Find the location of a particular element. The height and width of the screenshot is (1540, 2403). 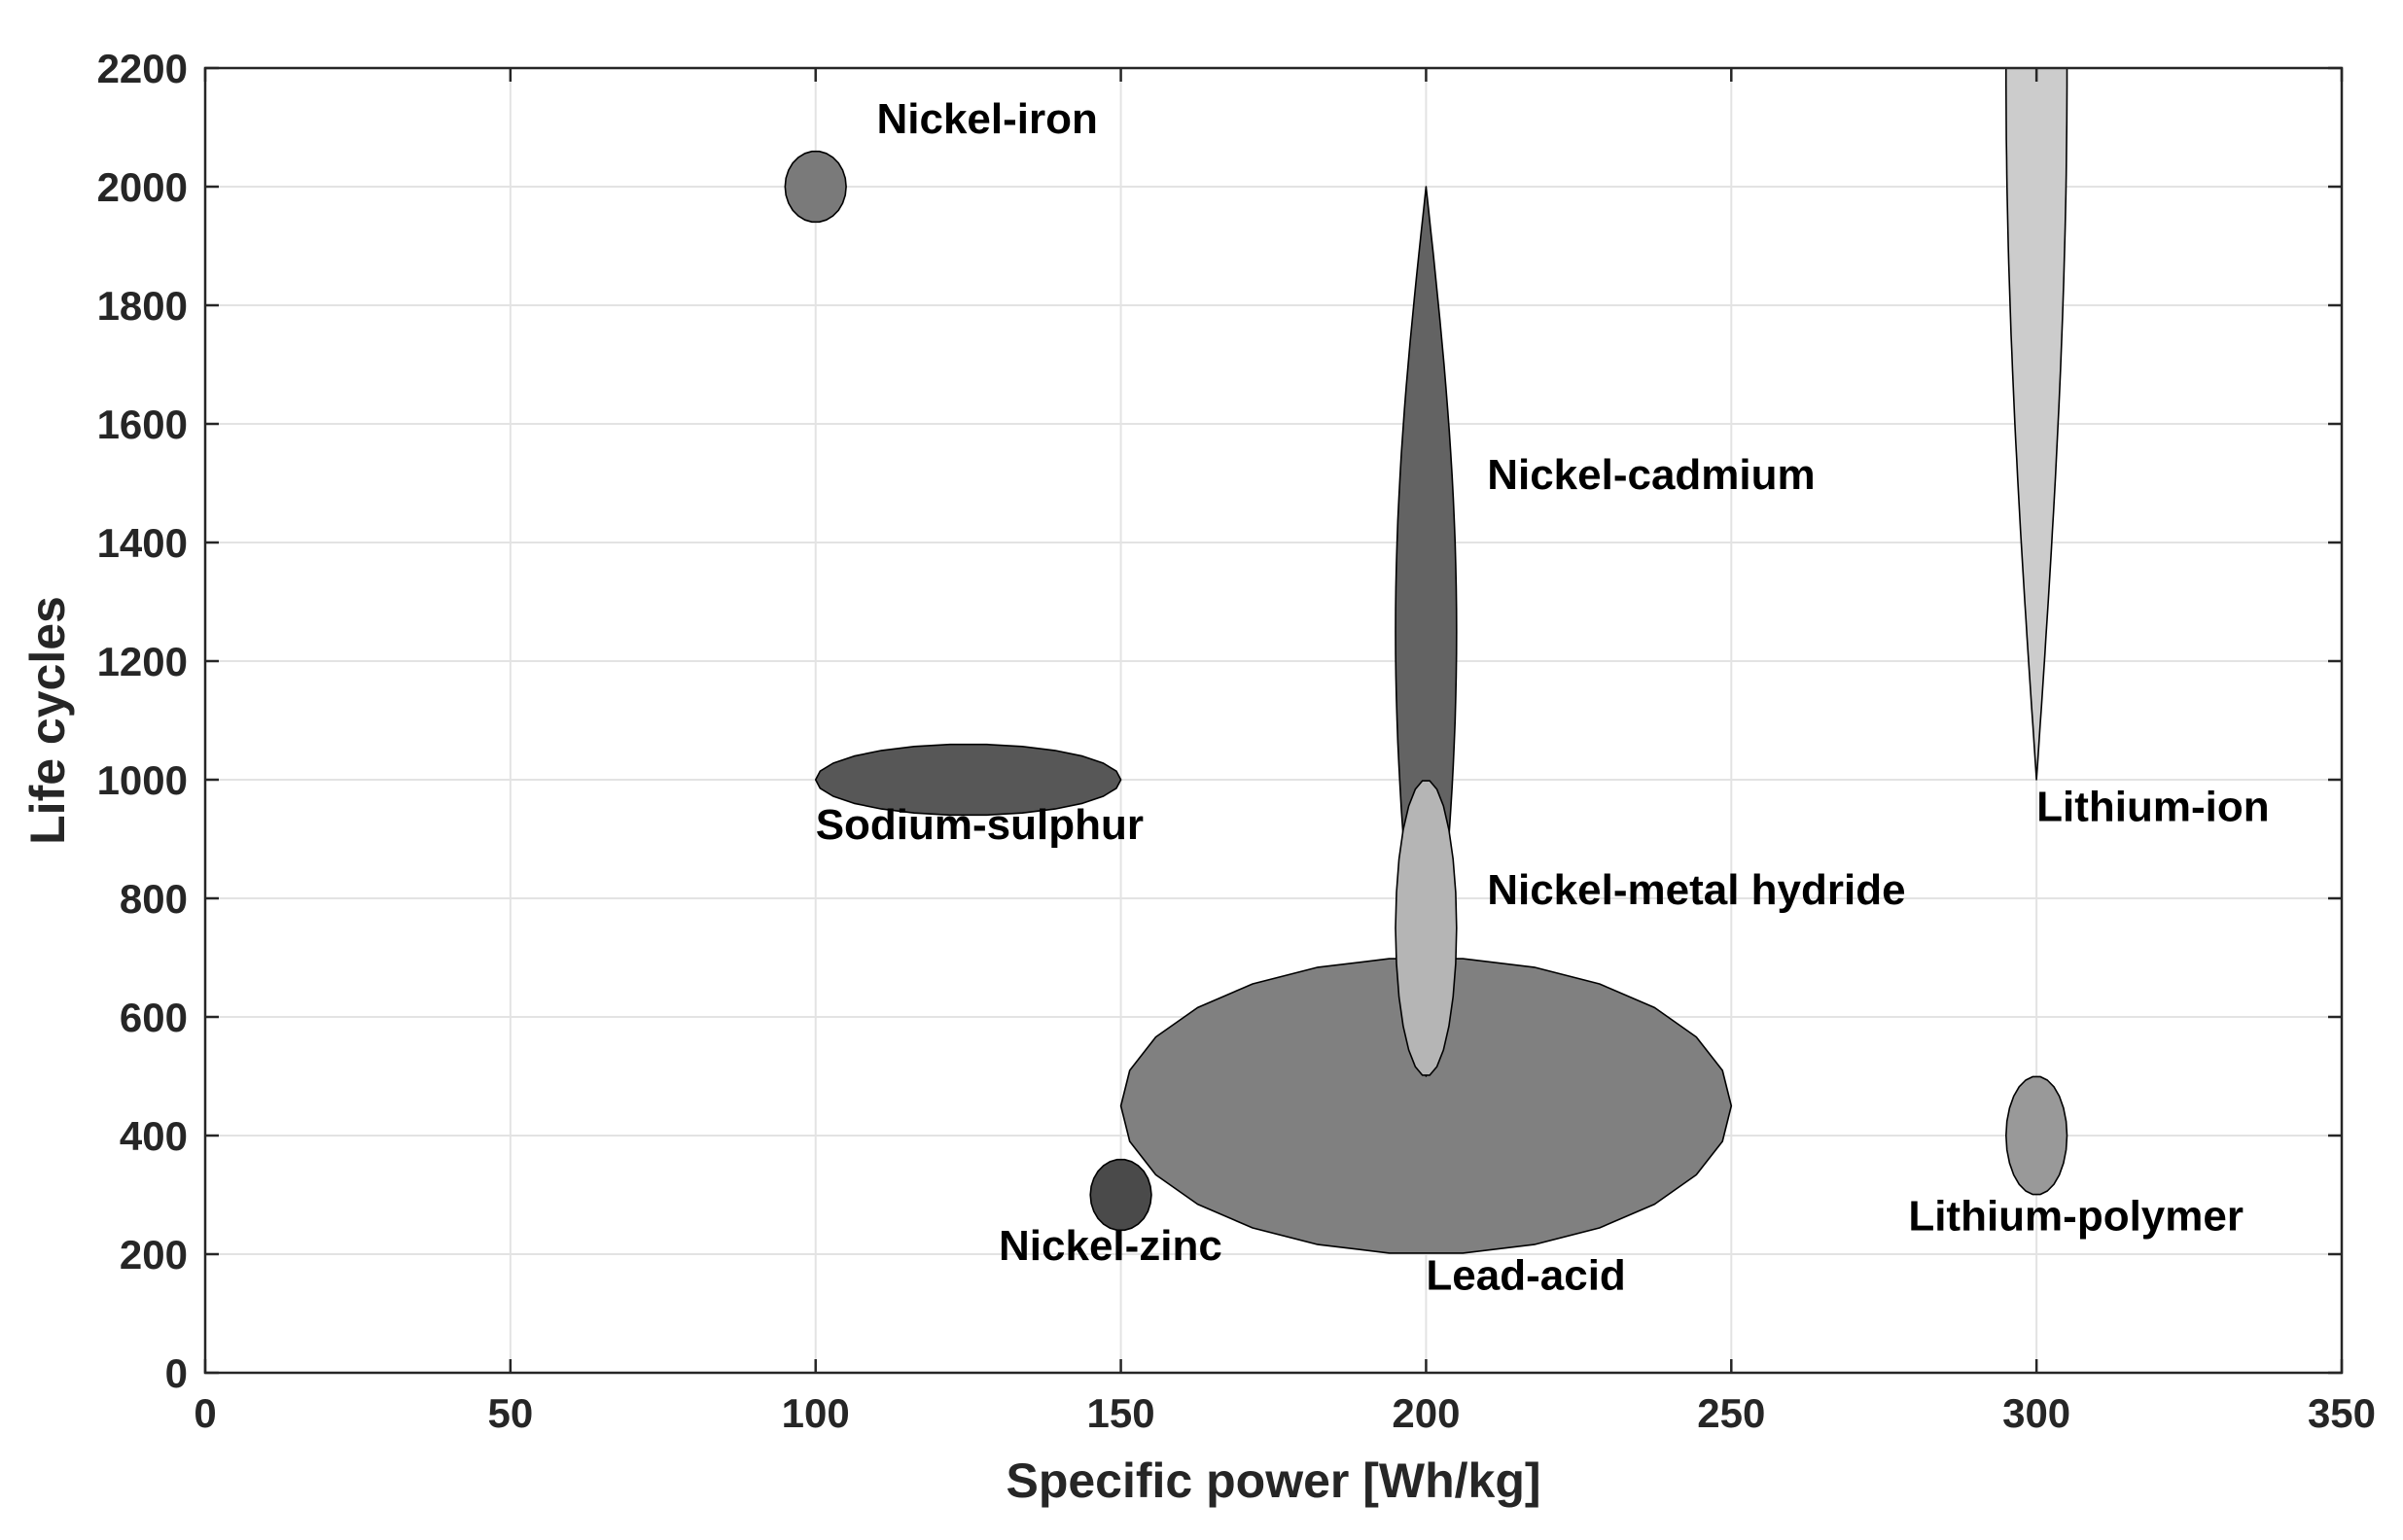

label-nickel-zinc: Nickel-zinc is located at coordinates (1110, 1246).